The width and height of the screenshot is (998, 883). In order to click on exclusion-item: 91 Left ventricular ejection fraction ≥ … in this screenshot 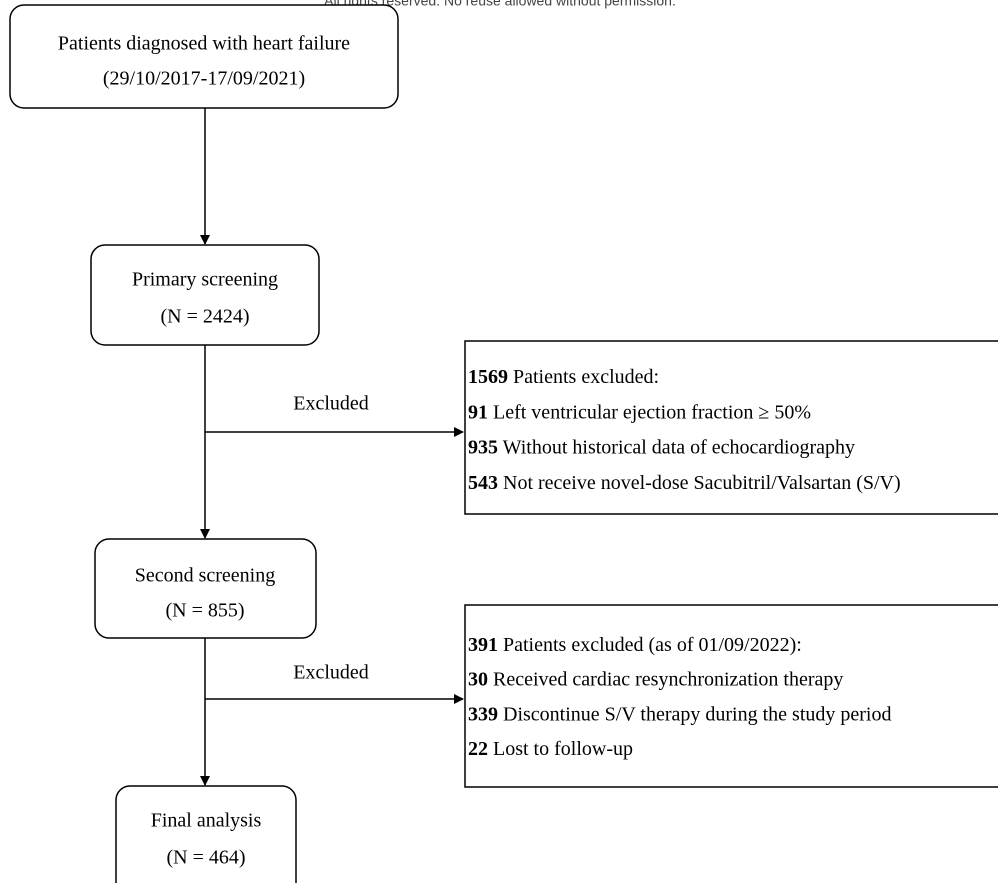, I will do `click(639, 412)`.